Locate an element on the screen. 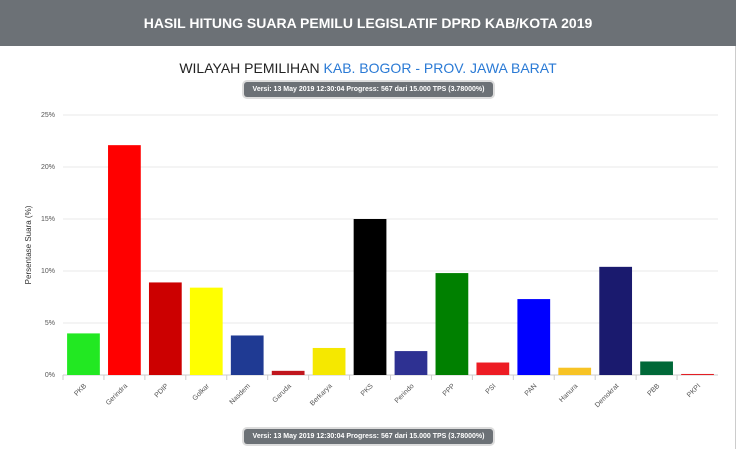 Image resolution: width=739 pixels, height=449 pixels. x-tick-label: PKB is located at coordinates (80, 390).